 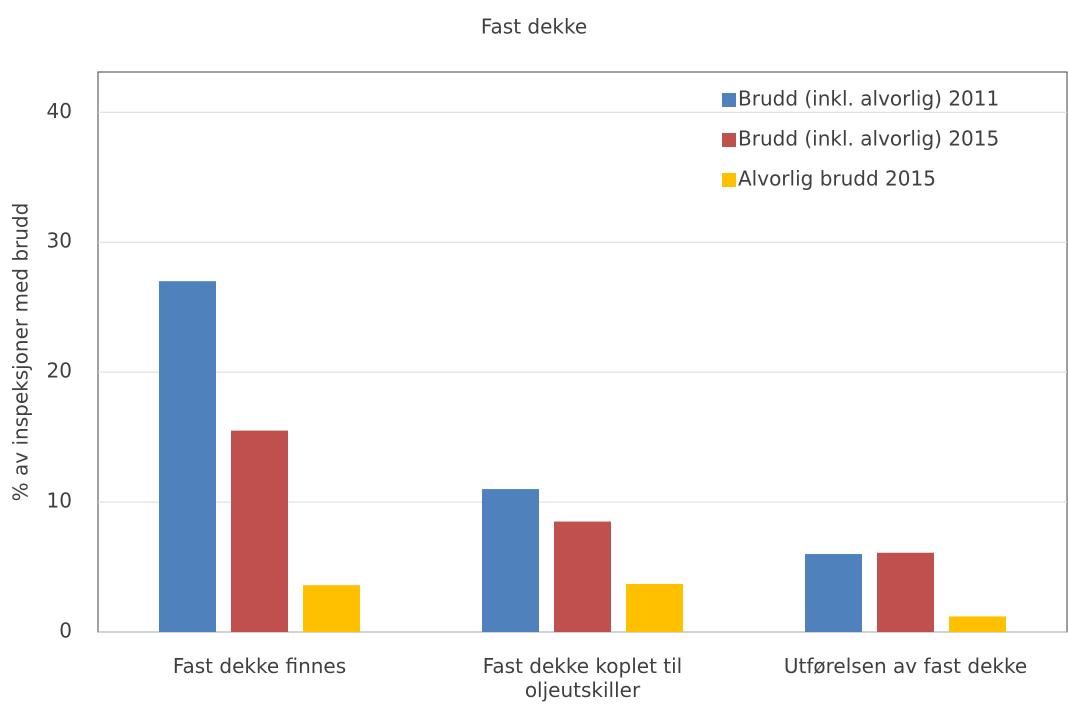 I want to click on y-tick-label: 40, so click(x=59, y=111).